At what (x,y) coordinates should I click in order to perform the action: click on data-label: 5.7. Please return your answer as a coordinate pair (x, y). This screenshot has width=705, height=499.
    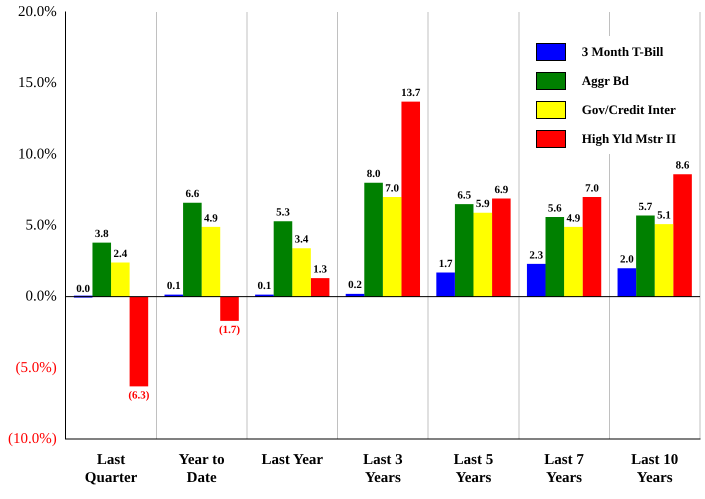
    Looking at the image, I should click on (645, 206).